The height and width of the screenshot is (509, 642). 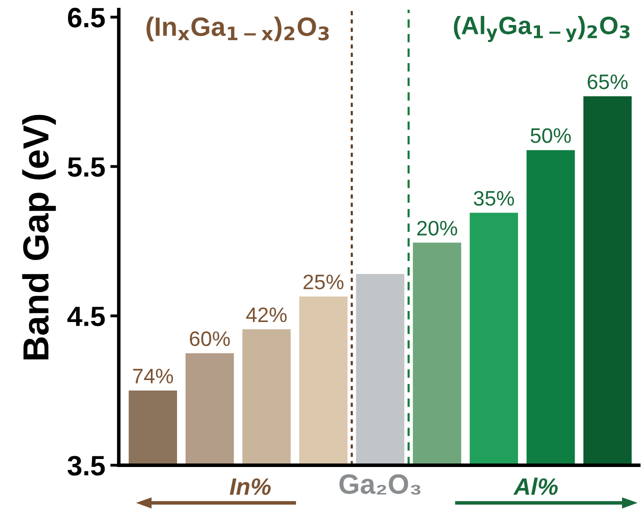 What do you see at coordinates (86, 466) in the screenshot?
I see `y-tick-label: 3.5` at bounding box center [86, 466].